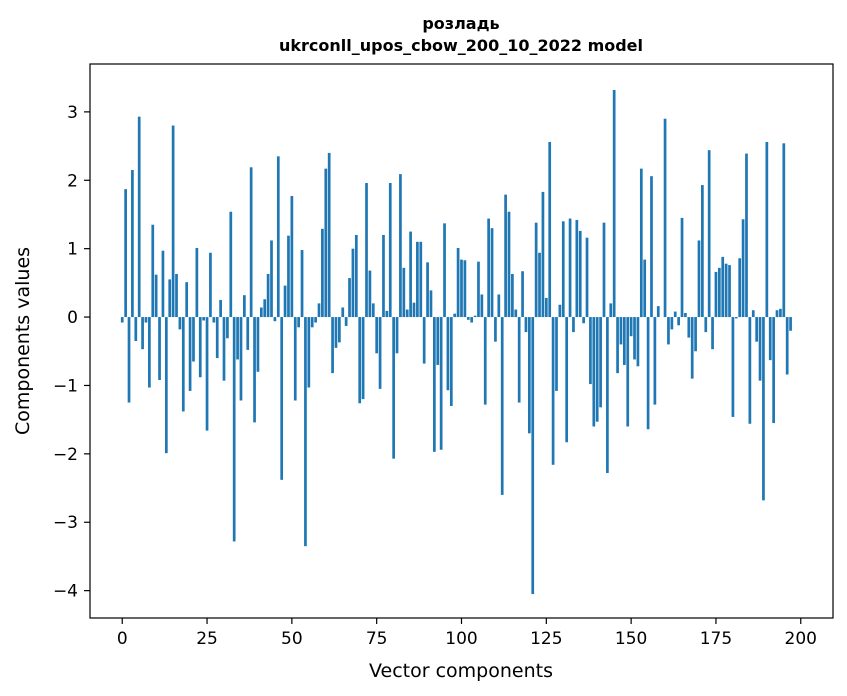 This screenshot has height=696, width=847. Describe the element at coordinates (23, 341) in the screenshot. I see `y-axis-label: Components values` at that location.